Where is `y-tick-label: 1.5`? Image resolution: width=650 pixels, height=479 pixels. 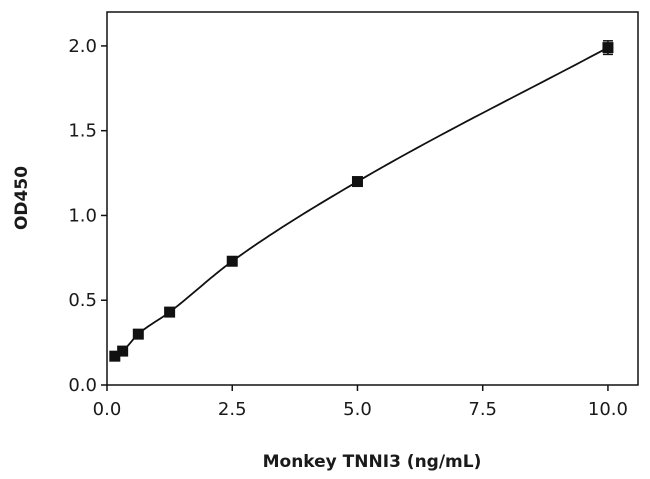
y-tick-label: 1.5 is located at coordinates (82, 131).